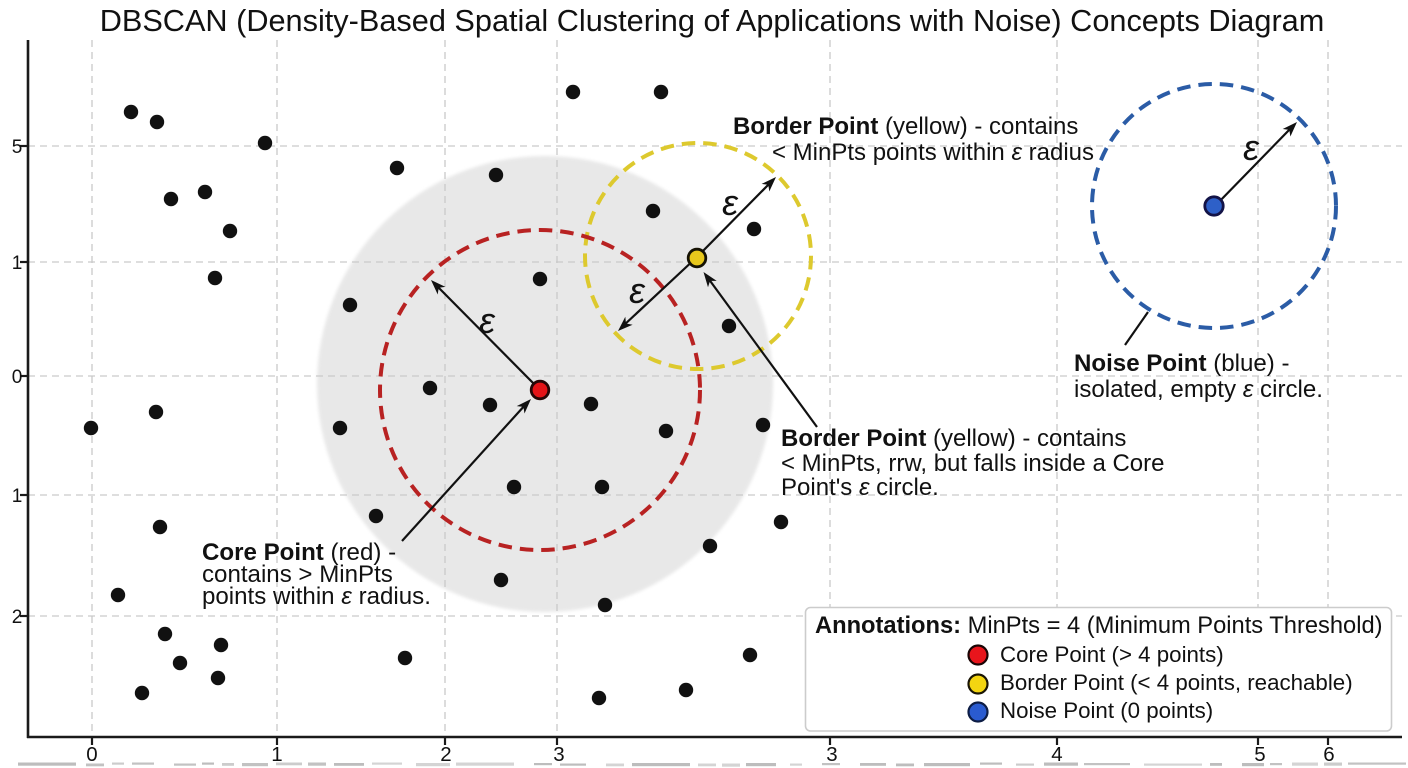  Describe the element at coordinates (972, 463) in the screenshot. I see `svg-text:< MinPts, rrw, but falls insid: < MinPts, rrw, but falls inside a Core` at that location.